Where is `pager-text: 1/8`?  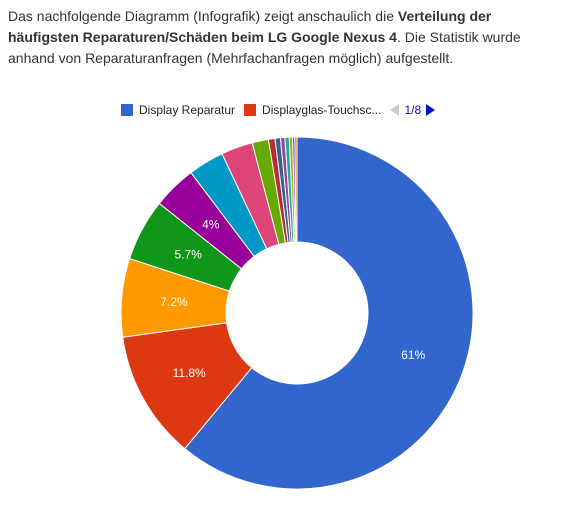
pager-text: 1/8 is located at coordinates (413, 110).